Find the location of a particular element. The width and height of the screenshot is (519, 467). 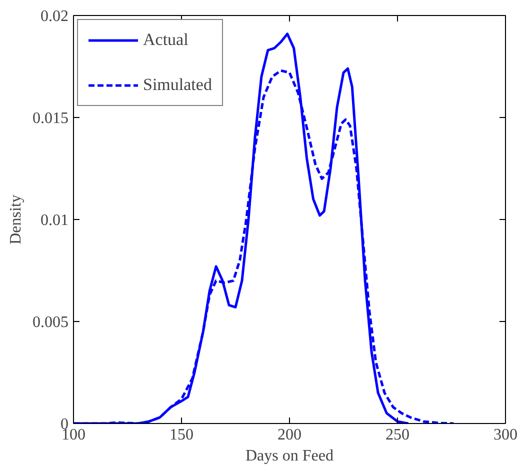

y-tick-label: 0.02 is located at coordinates (54, 16).